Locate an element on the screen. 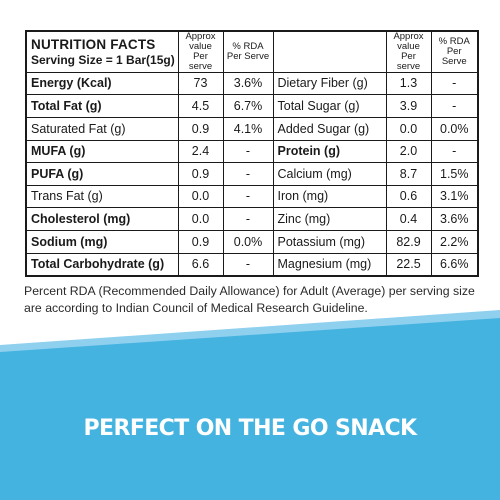  table-row: PUFA (g) 0.9- Calcium (mg) 8.7 1.5% is located at coordinates (252, 174).